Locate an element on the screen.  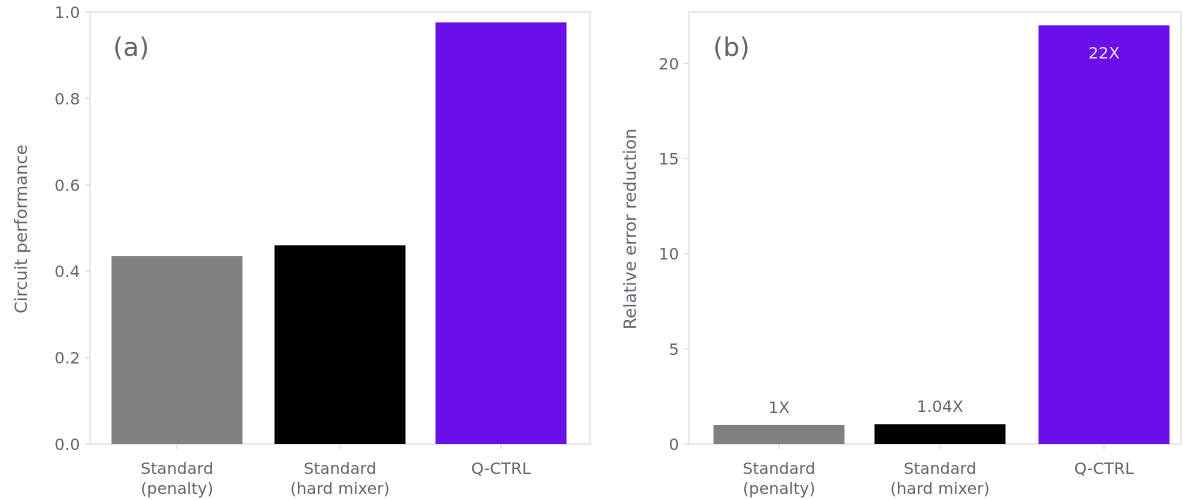
data-label: 22X is located at coordinates (1103, 52).